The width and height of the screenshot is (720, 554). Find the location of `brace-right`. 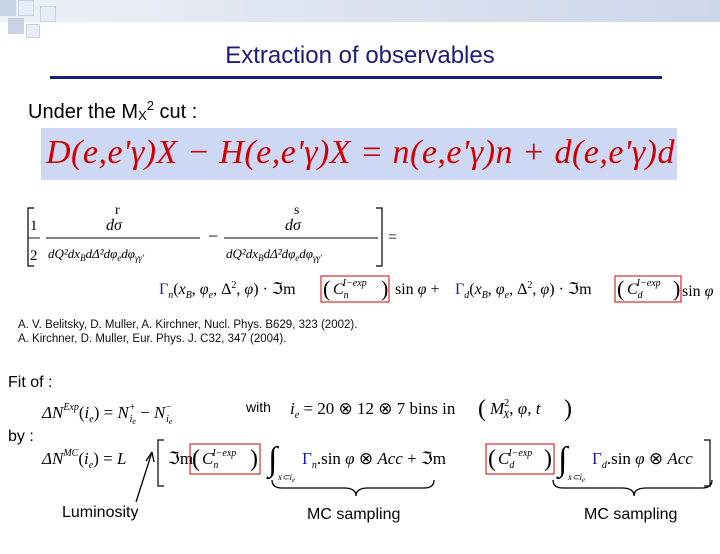

brace-right is located at coordinates (632, 488).